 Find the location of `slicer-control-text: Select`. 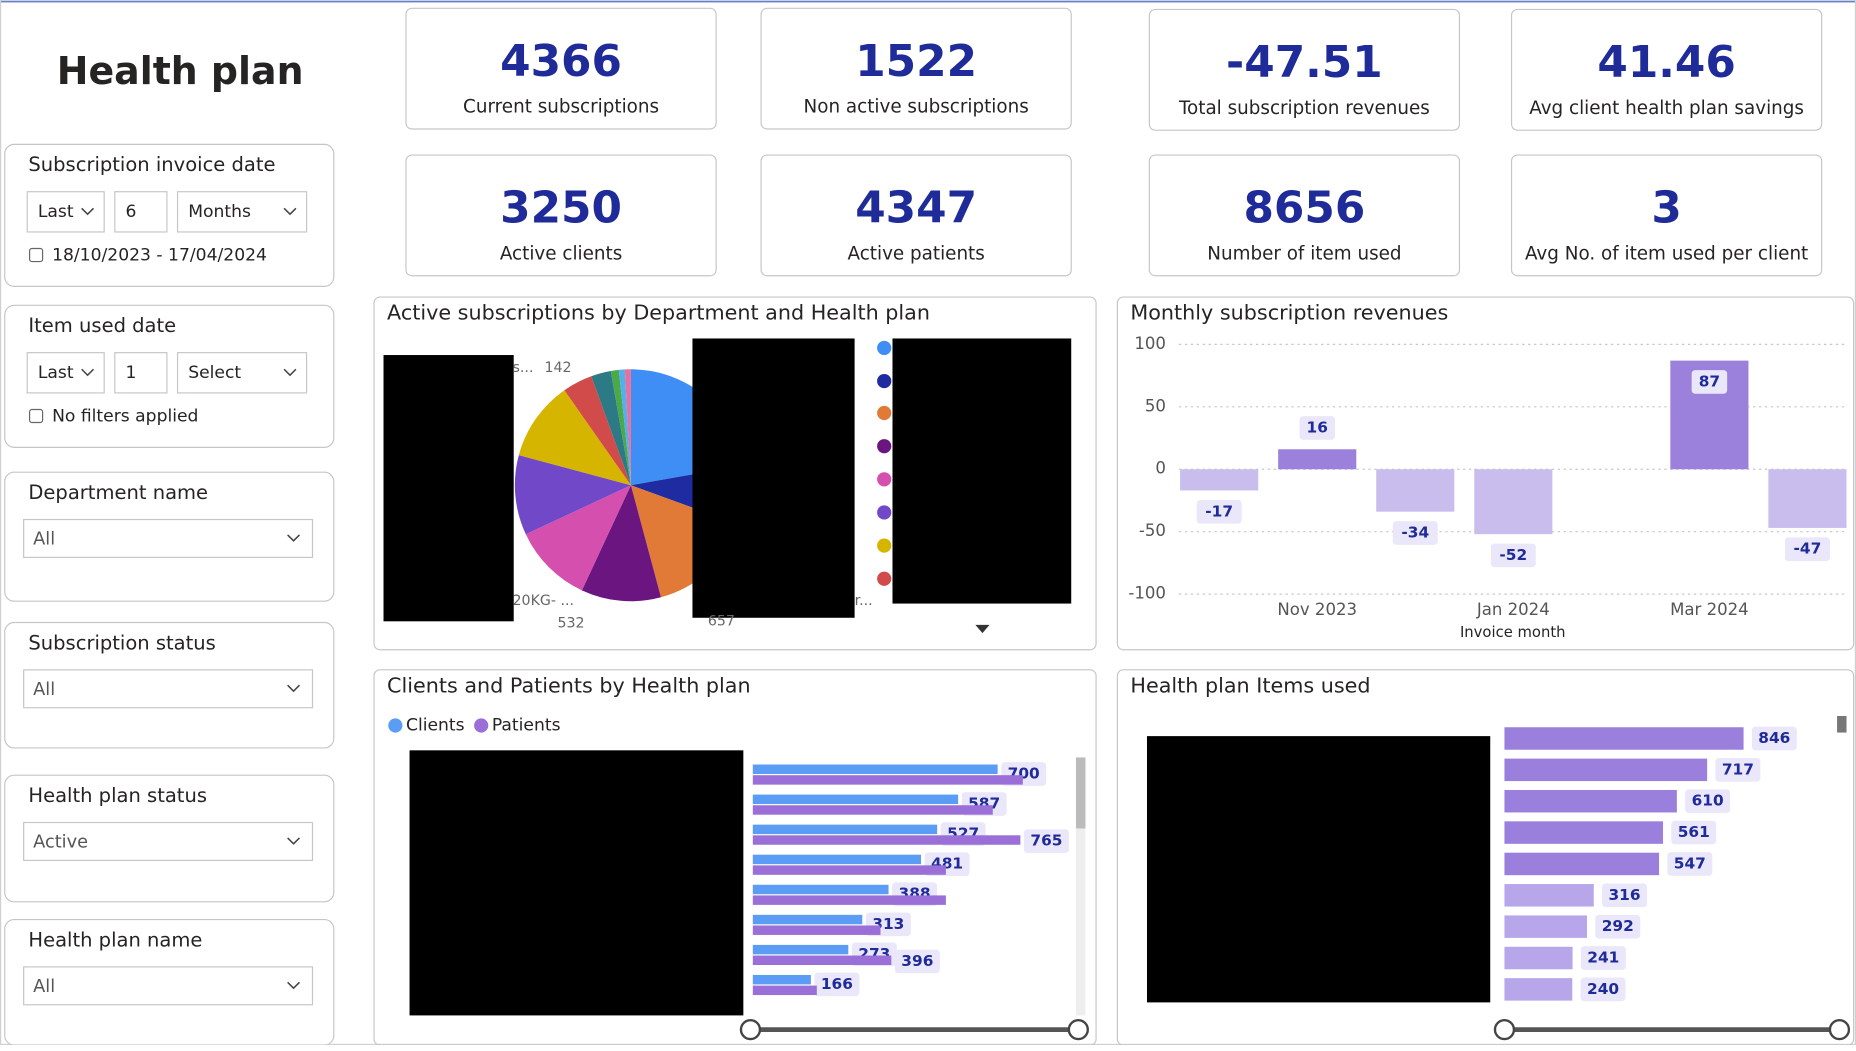

slicer-control-text: Select is located at coordinates (214, 373).